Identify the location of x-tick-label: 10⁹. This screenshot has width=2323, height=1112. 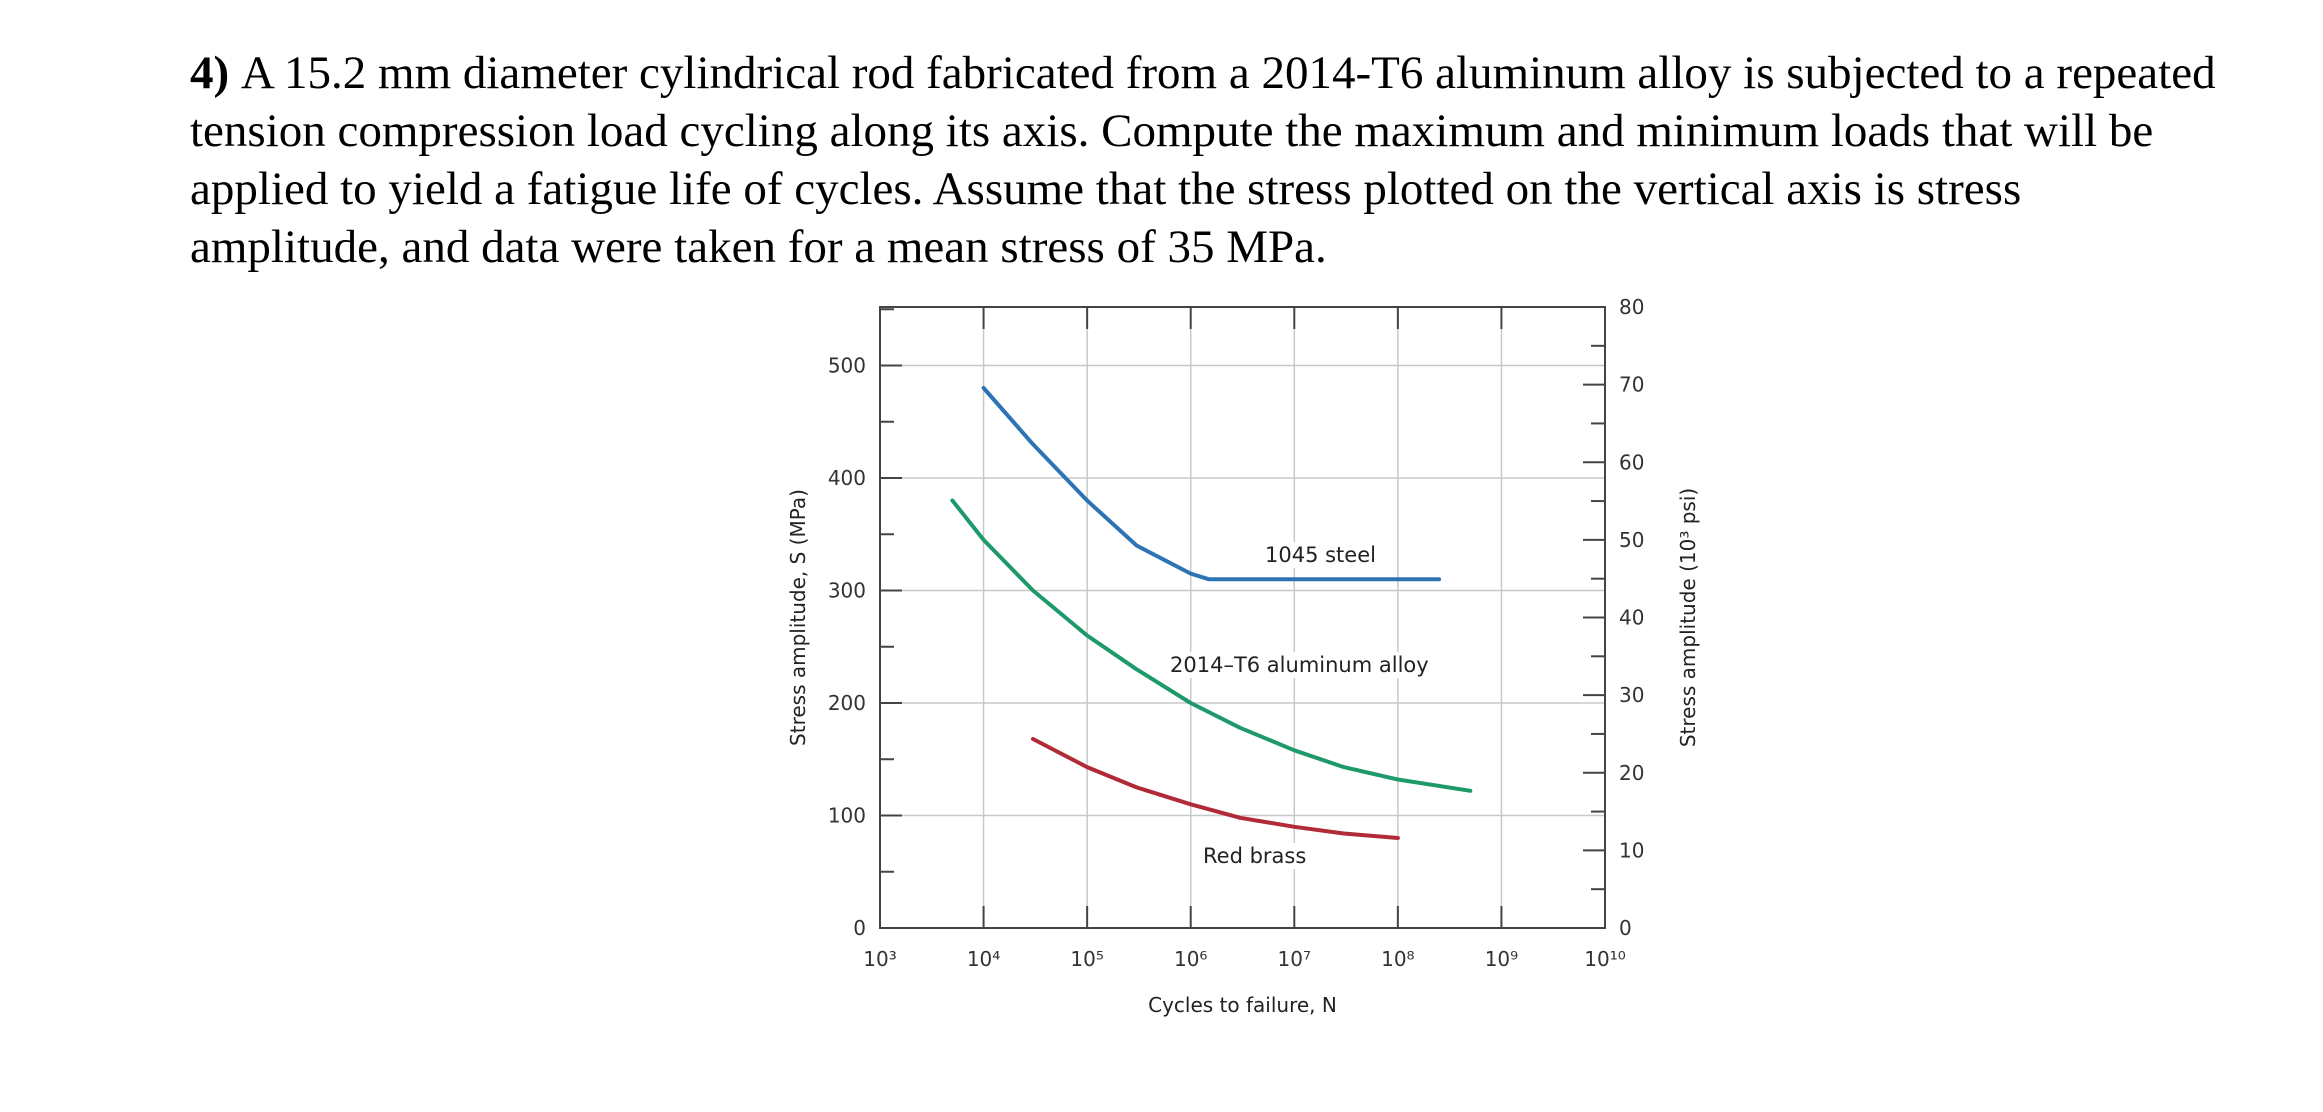
(1501, 959).